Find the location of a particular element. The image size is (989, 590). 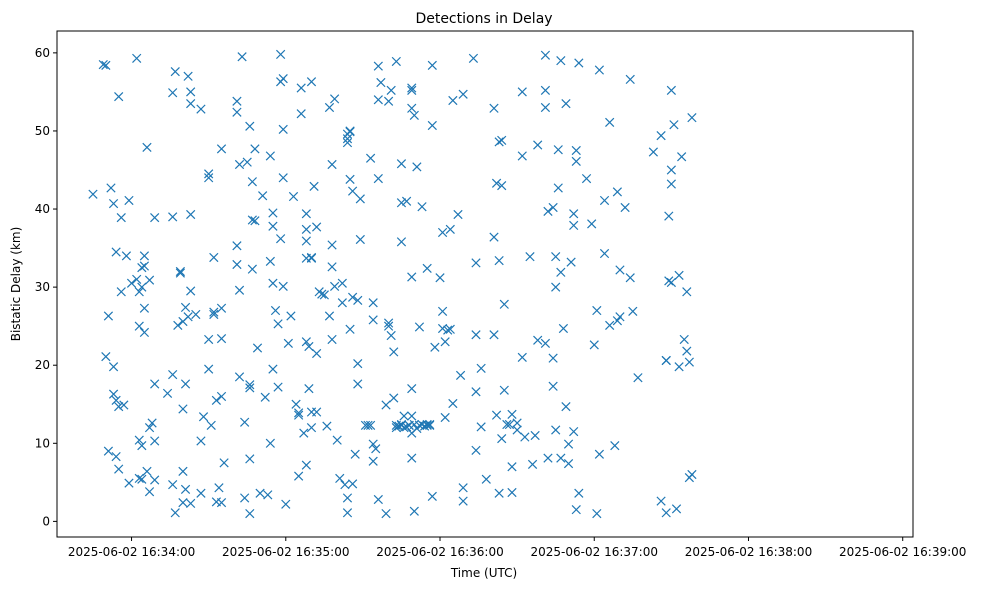

x-tick-label: 2025-06-02 16:34:00 is located at coordinates (131, 552).